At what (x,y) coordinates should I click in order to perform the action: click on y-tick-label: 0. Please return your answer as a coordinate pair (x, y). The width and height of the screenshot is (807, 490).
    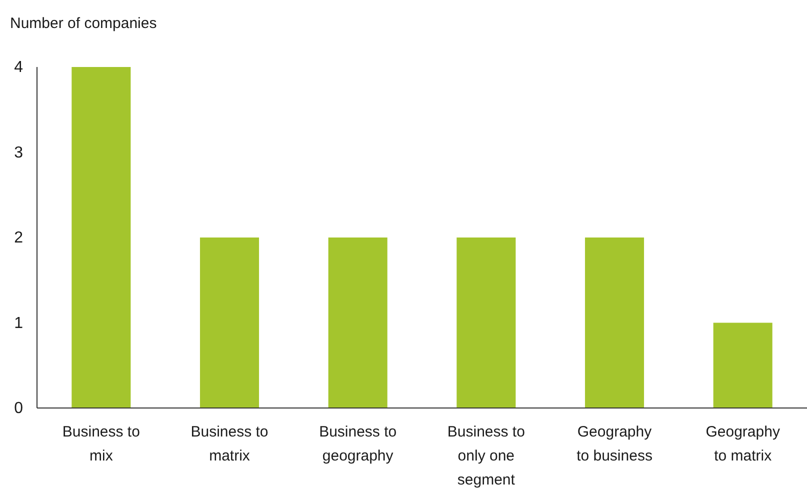
    Looking at the image, I should click on (19, 409).